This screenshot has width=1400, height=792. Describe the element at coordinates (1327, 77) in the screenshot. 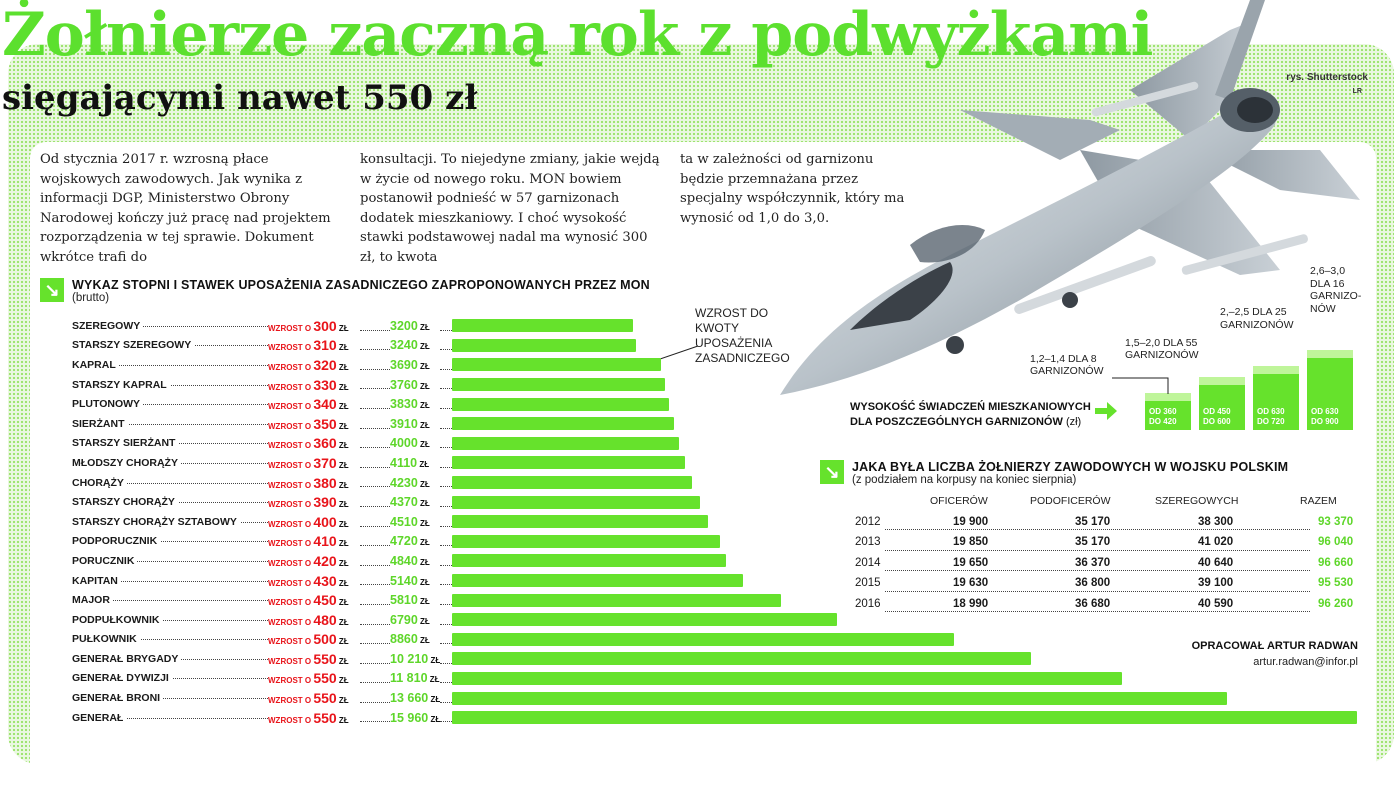

I see `photo-credit: rys. Shutterstock` at that location.